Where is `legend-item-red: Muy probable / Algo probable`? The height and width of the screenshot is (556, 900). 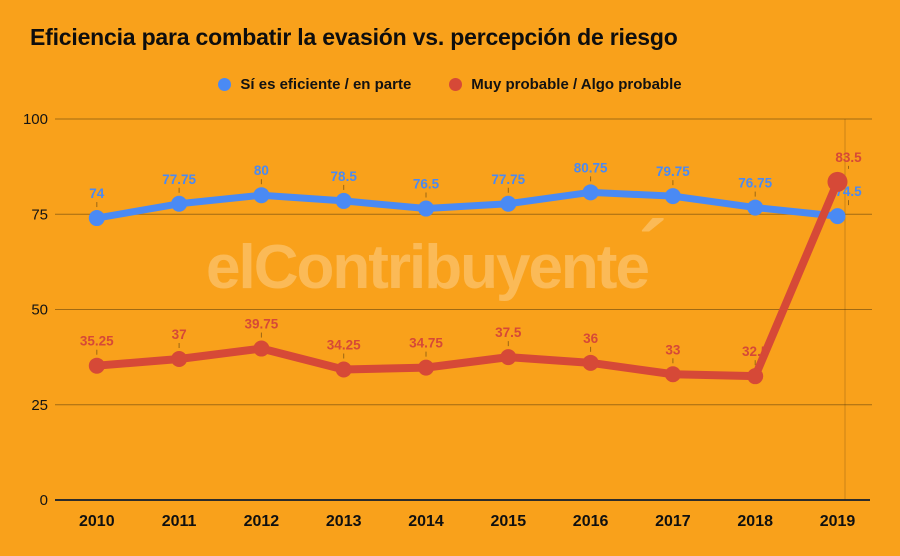
legend-item-red: Muy probable / Algo probable is located at coordinates (565, 84).